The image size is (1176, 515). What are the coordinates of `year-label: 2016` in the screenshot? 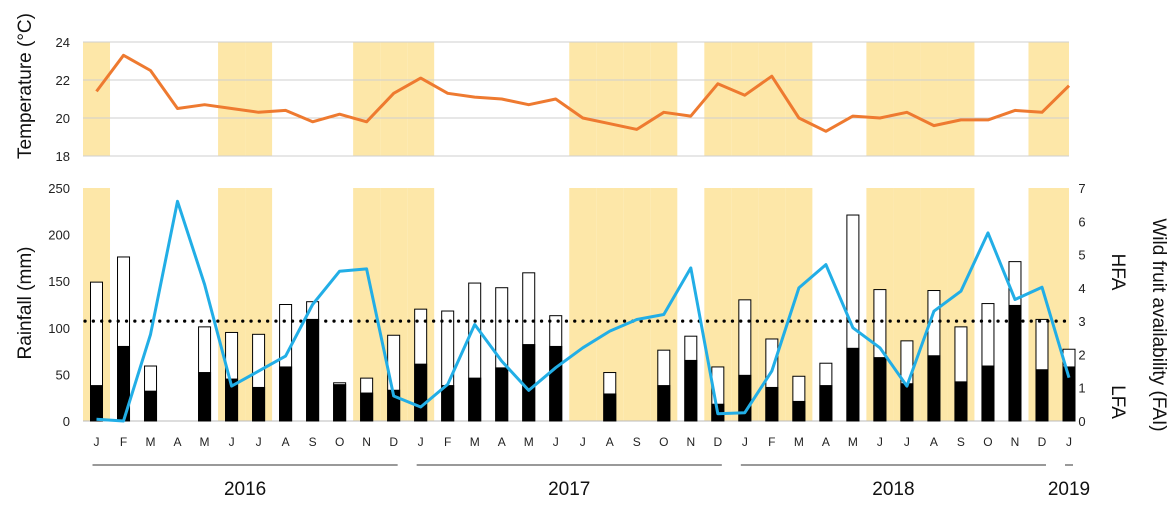 It's located at (245, 489).